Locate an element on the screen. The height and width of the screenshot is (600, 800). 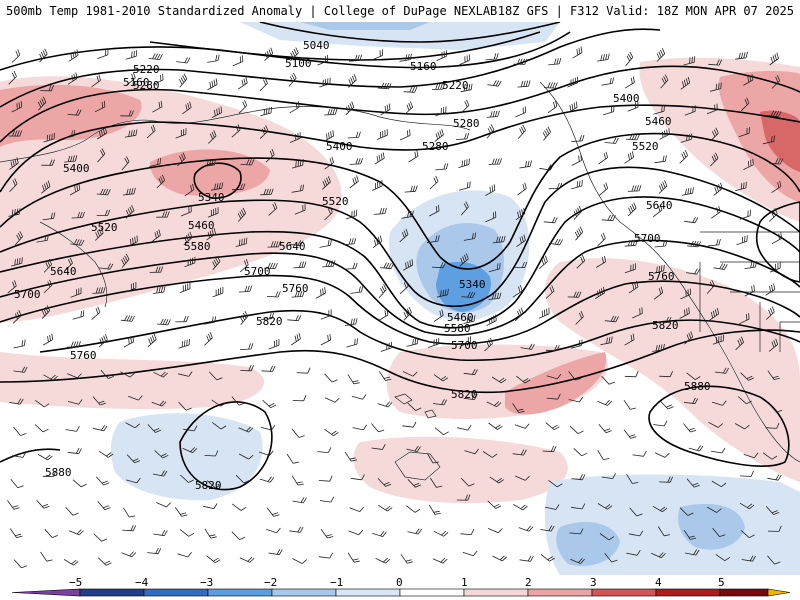
contour-label: 5820 is located at coordinates (665, 325).